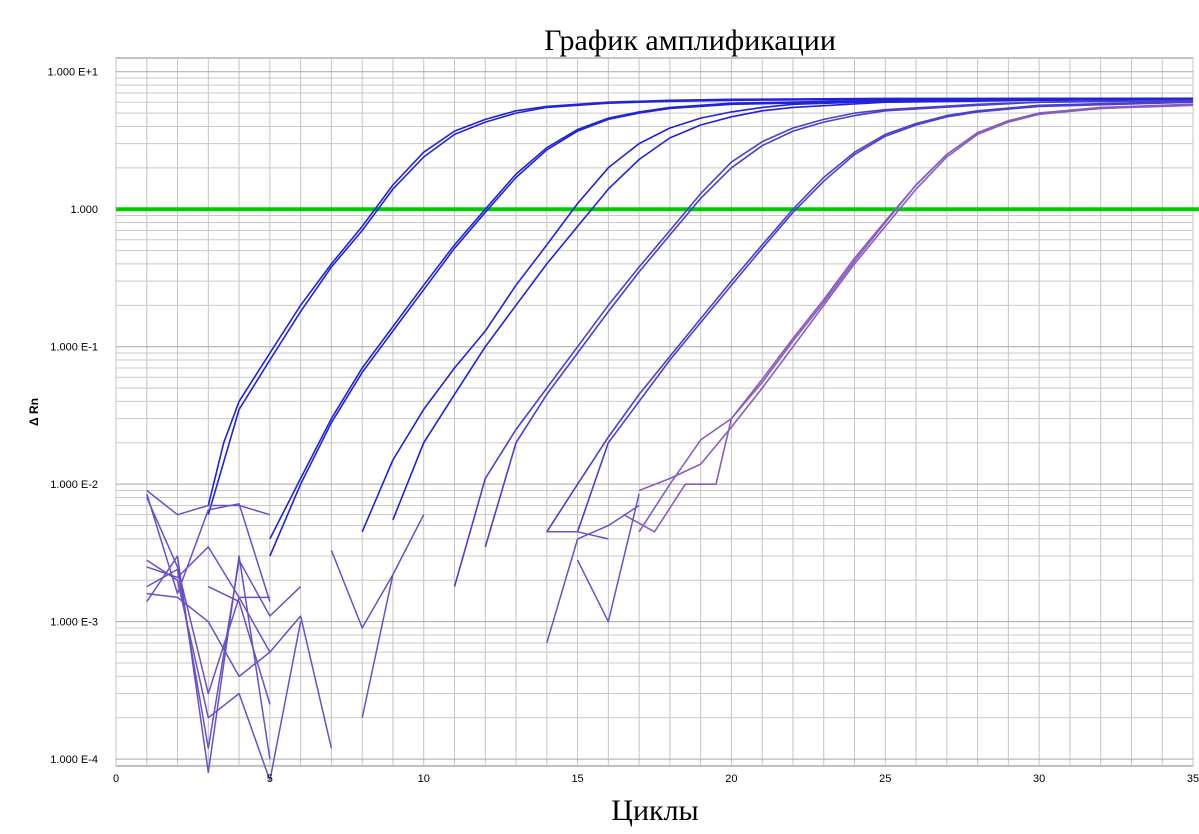  What do you see at coordinates (74, 348) in the screenshot?
I see `y-tick-label: 1.000 E-1` at bounding box center [74, 348].